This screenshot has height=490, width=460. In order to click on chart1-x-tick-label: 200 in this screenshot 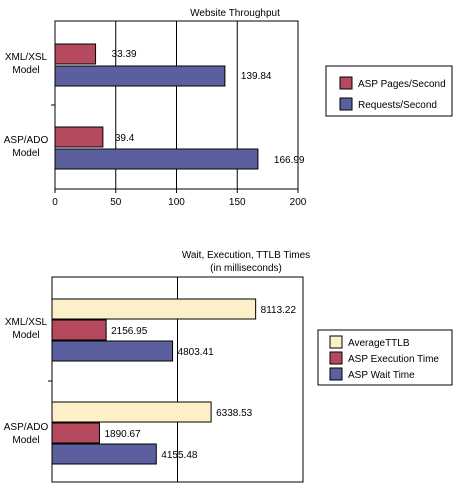, I will do `click(298, 202)`.